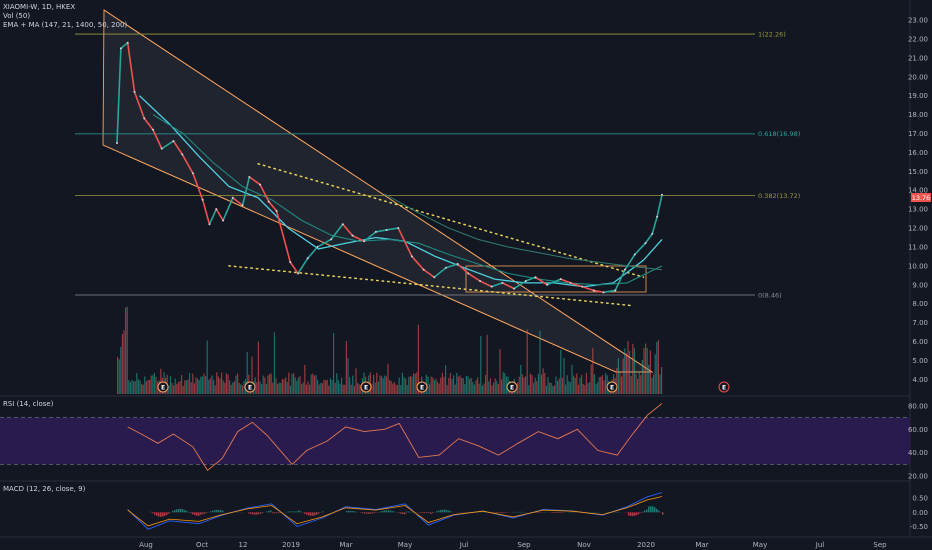 The height and width of the screenshot is (550, 932). I want to click on volume-header: Vol (50), so click(16, 16).